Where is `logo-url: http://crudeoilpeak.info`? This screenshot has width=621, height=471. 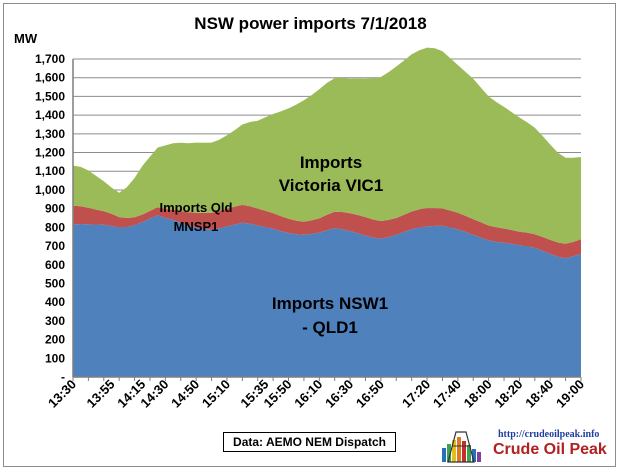 logo-url: http://crudeoilpeak.info is located at coordinates (549, 434).